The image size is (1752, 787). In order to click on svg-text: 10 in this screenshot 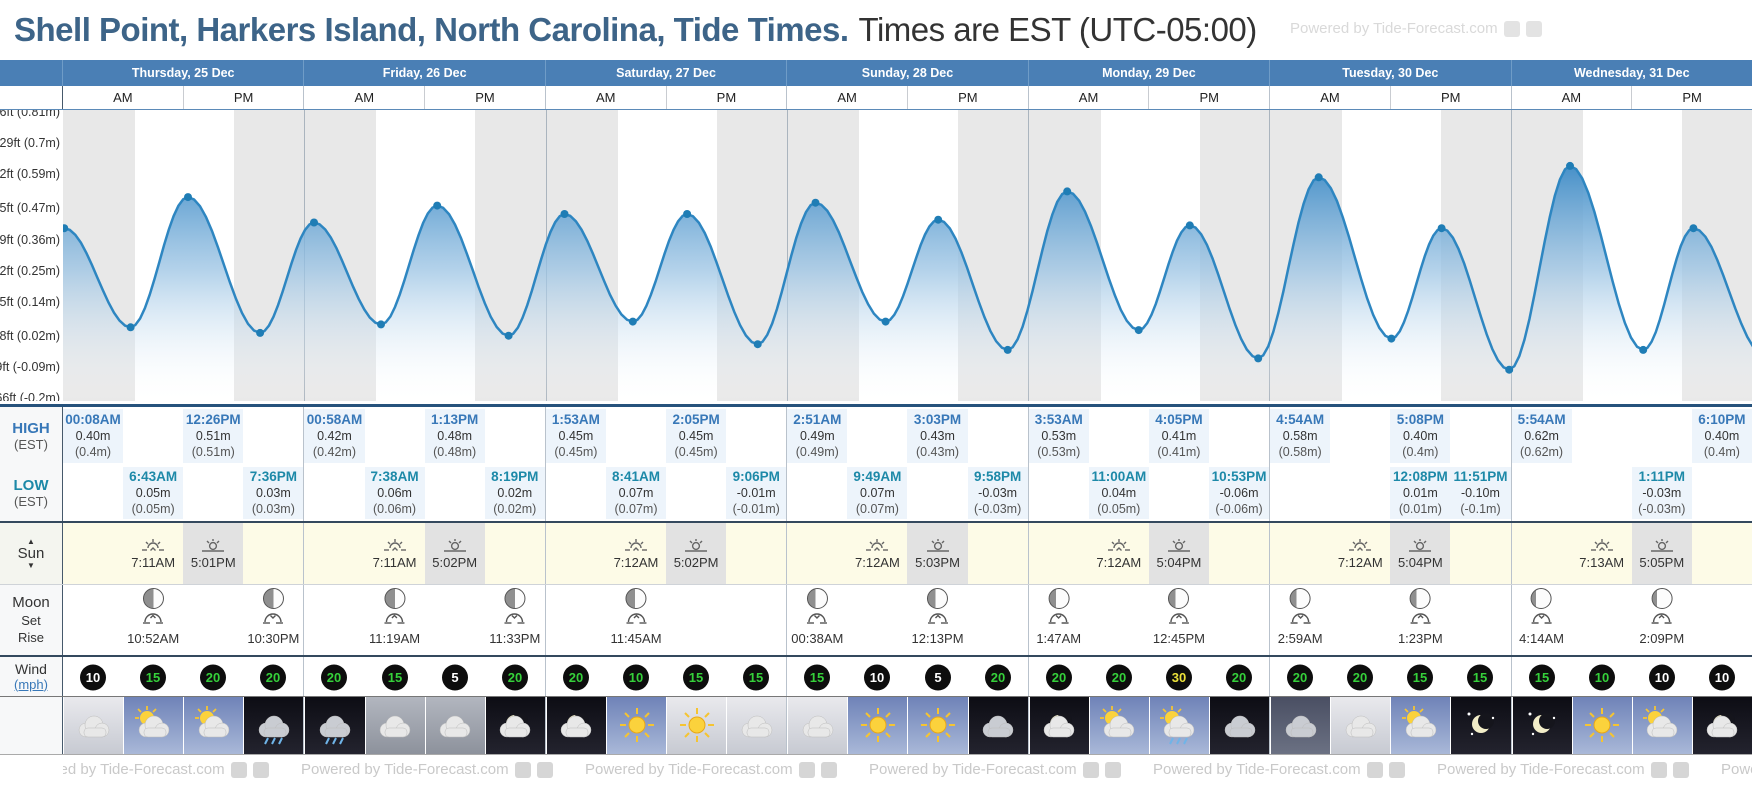, I will do `click(877, 677)`.